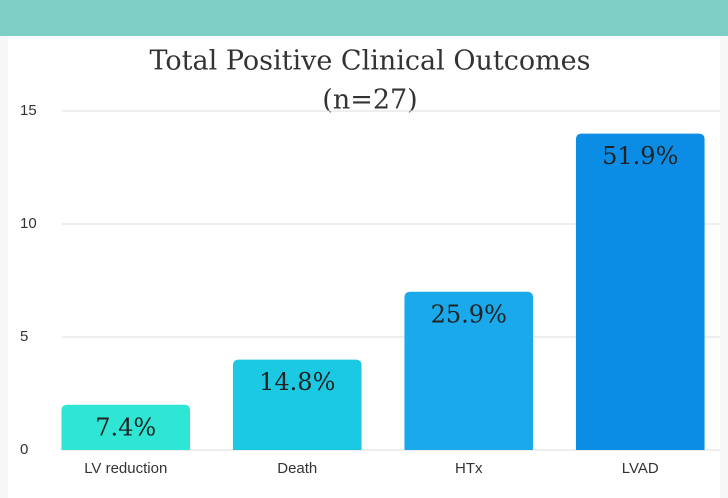 This screenshot has width=728, height=498. What do you see at coordinates (469, 468) in the screenshot?
I see `x-tick-label: HTx` at bounding box center [469, 468].